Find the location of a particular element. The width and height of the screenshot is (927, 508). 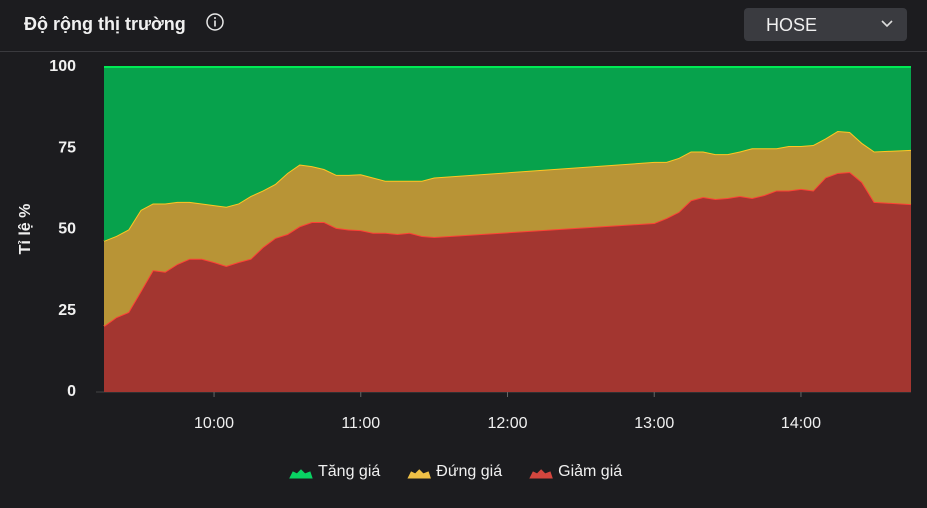

x-tick-label: 14:00 is located at coordinates (801, 423).